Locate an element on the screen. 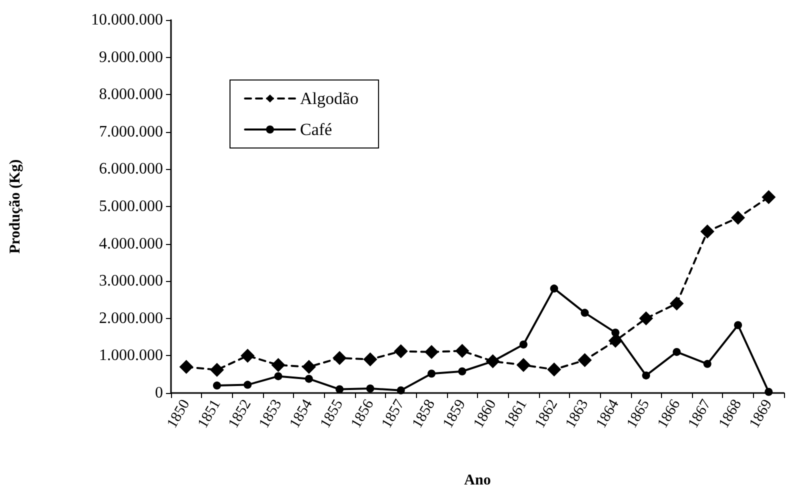  legend-label: Algodão is located at coordinates (329, 98).